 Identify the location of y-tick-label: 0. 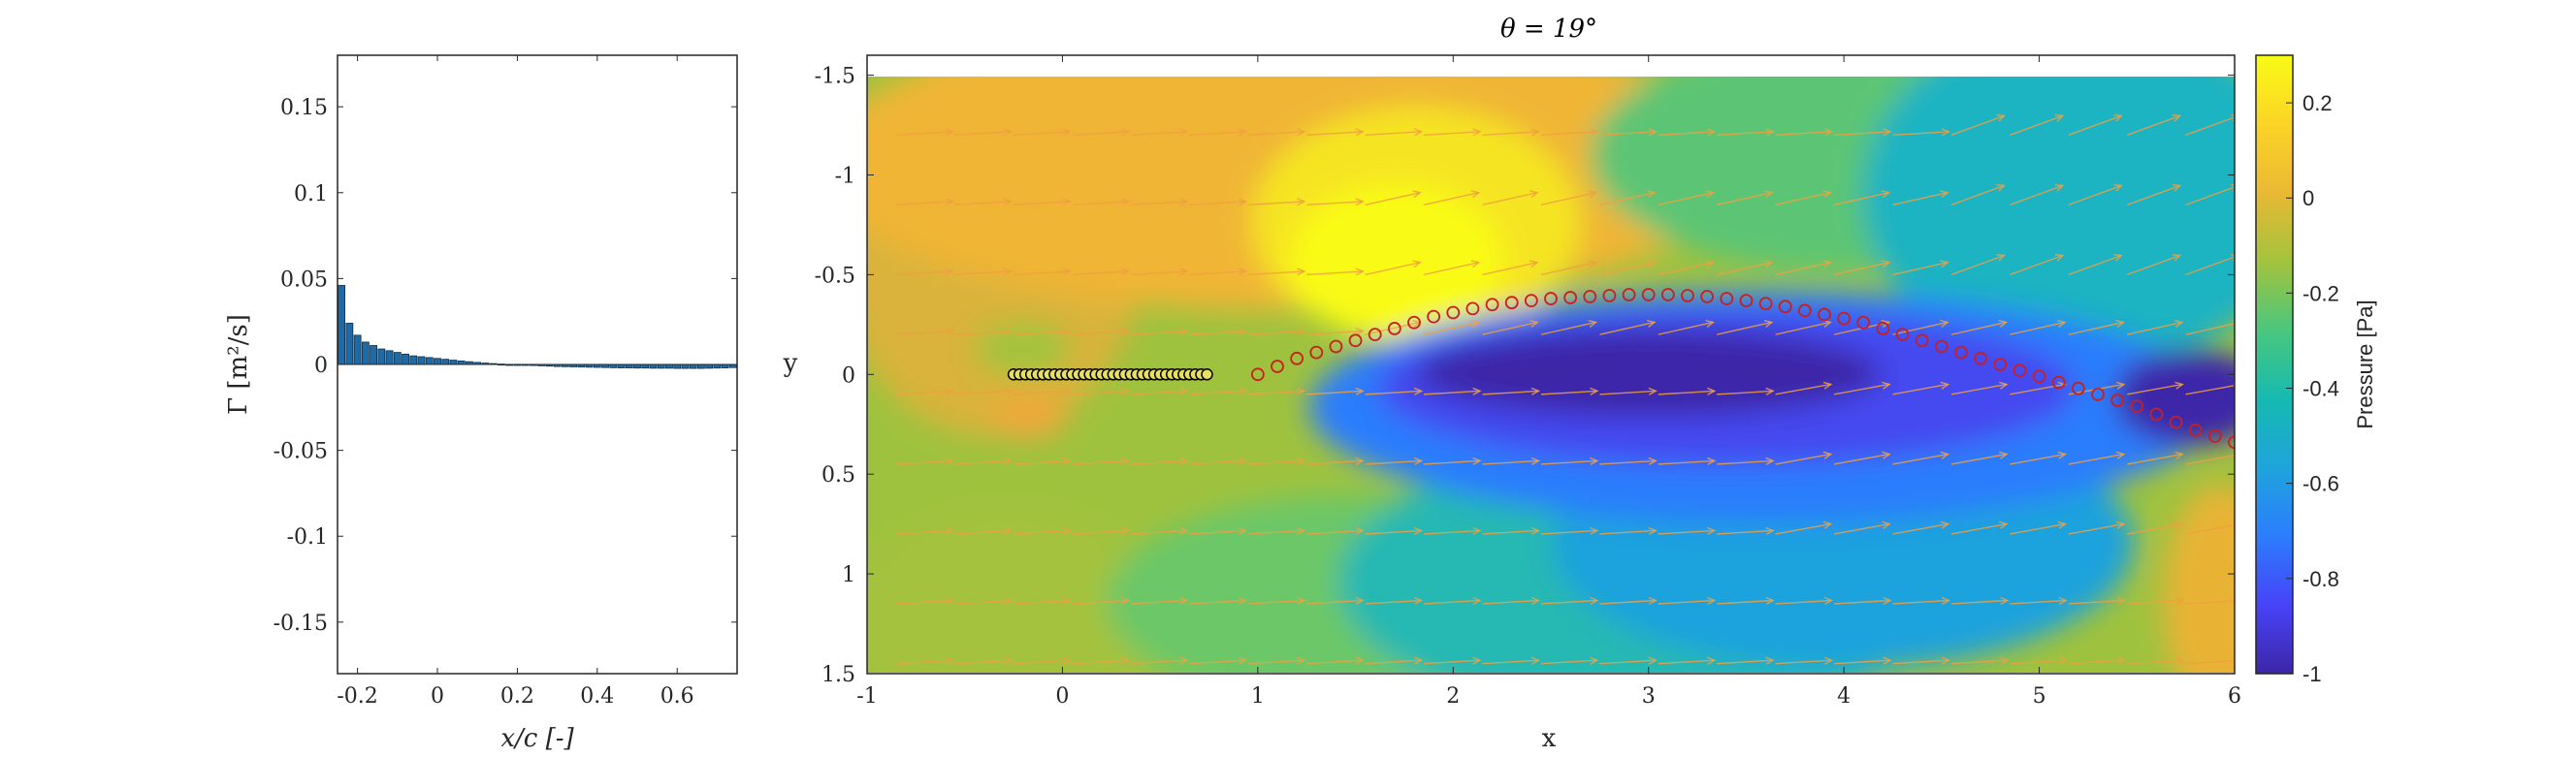
(848, 375).